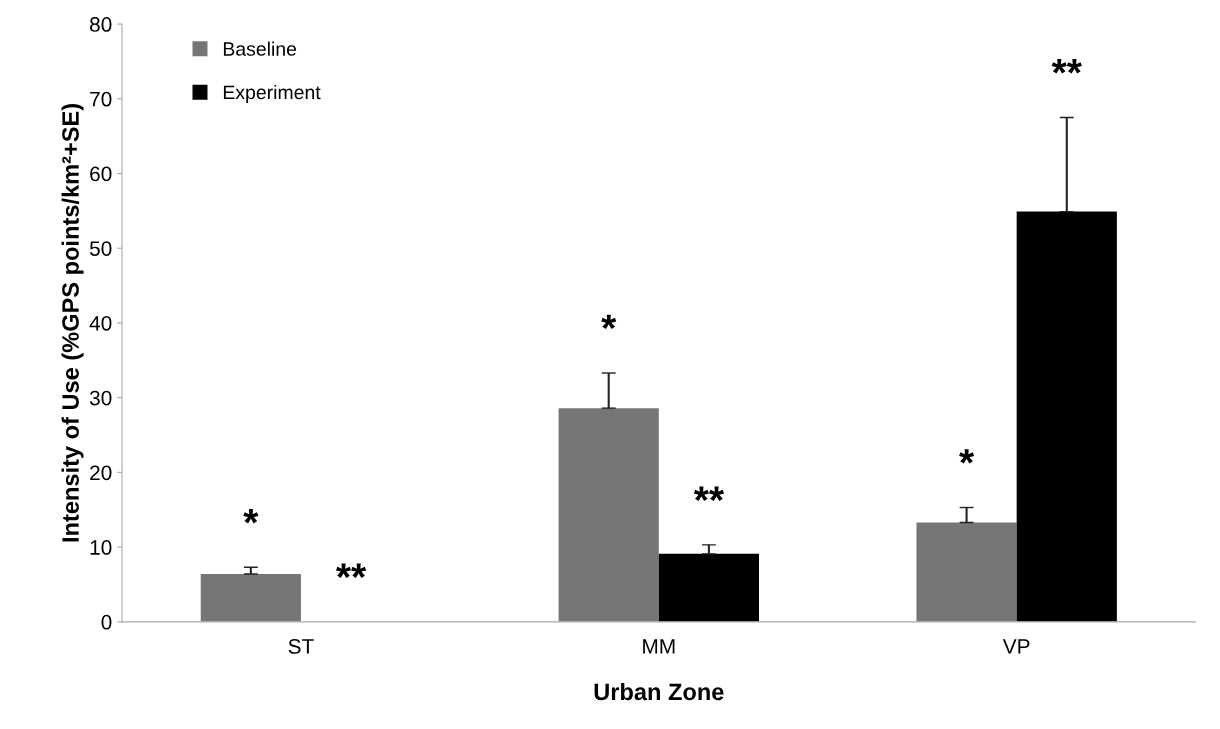 This screenshot has height=729, width=1220. What do you see at coordinates (101, 473) in the screenshot?
I see `y-tick-label: 20` at bounding box center [101, 473].